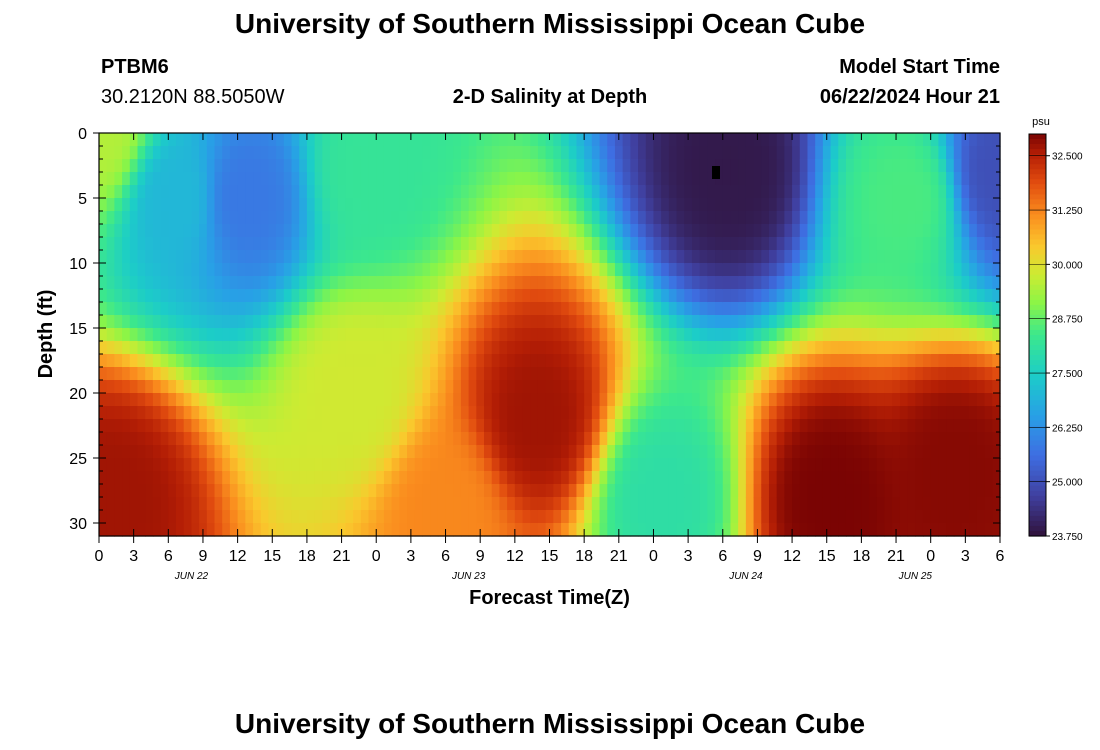 This screenshot has width=1100, height=750. Describe the element at coordinates (1067, 537) in the screenshot. I see `colorbar-tick-label: 23.750` at that location.